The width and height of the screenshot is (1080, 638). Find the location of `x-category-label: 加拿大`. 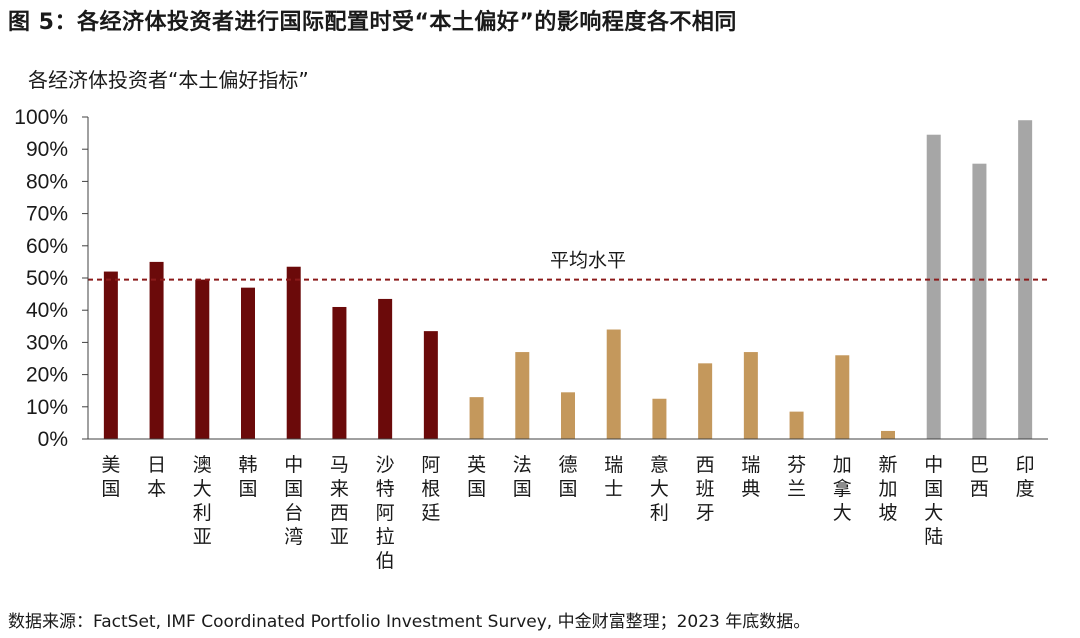

x-category-label: 加拿大 is located at coordinates (842, 489).